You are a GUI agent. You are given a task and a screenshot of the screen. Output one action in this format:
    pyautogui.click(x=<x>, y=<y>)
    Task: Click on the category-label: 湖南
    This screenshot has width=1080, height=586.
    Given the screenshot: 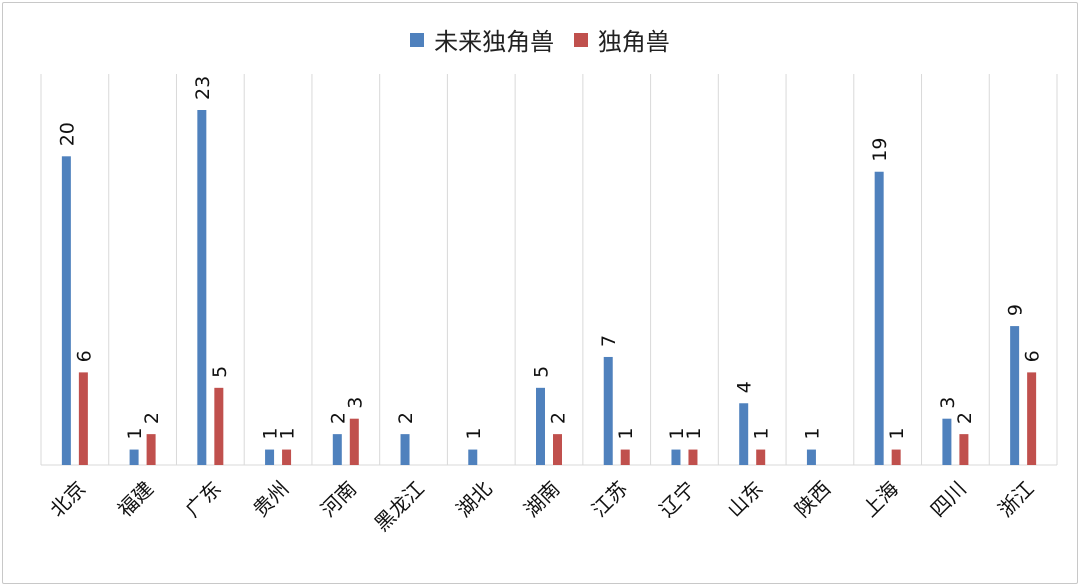 What is the action you would take?
    pyautogui.click(x=541, y=498)
    